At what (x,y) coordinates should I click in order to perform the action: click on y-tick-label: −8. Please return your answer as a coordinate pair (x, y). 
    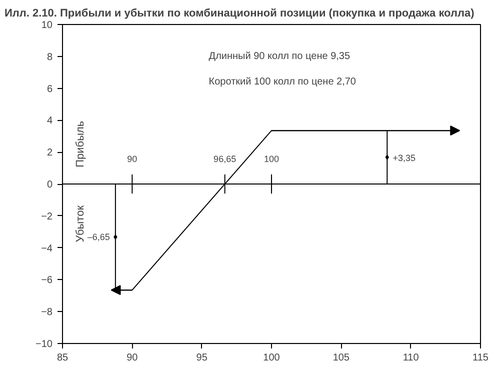
    Looking at the image, I should click on (47, 312).